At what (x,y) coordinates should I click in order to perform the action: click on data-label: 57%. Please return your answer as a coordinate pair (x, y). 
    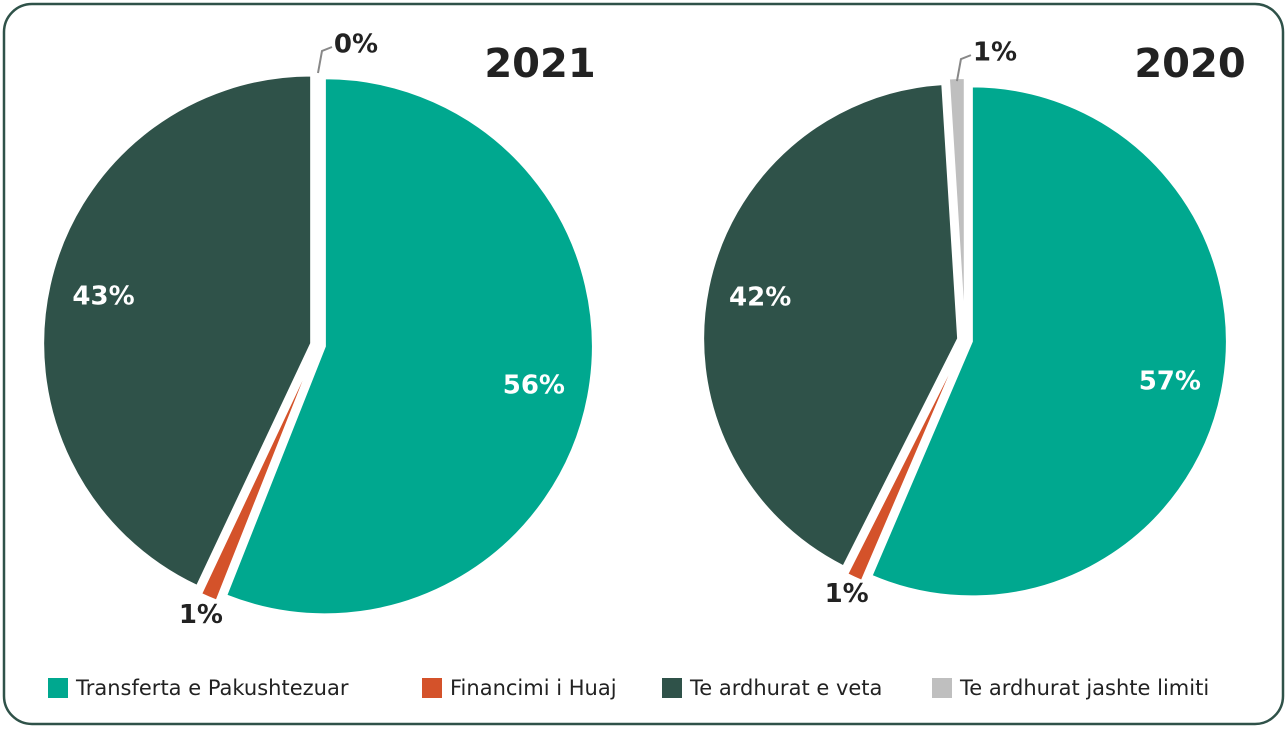
    Looking at the image, I should click on (1170, 381).